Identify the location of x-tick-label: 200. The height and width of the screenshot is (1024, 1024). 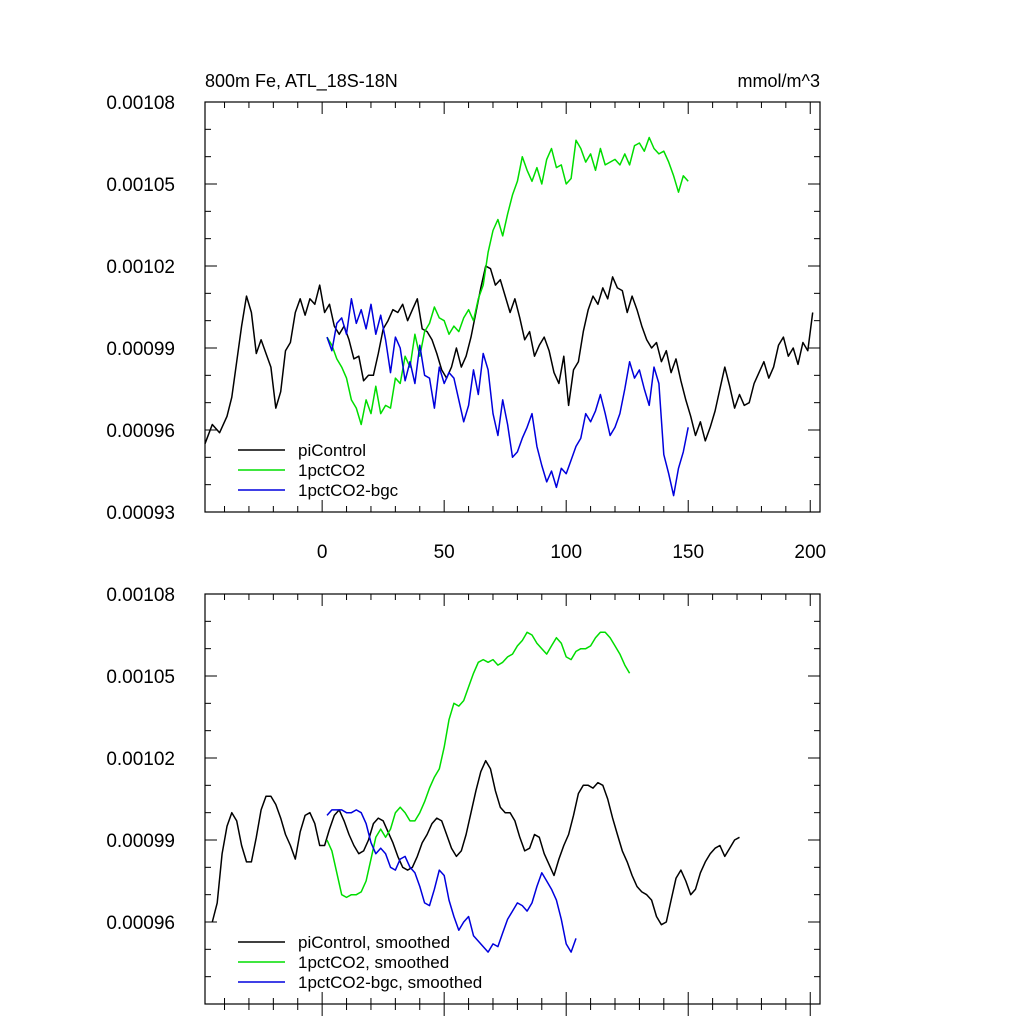
(810, 552).